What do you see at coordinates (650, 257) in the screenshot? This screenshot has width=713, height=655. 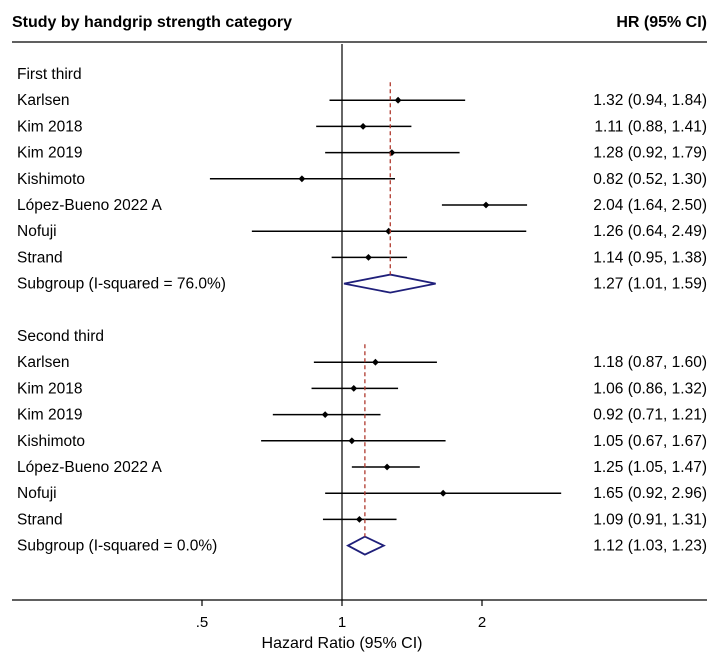 I see `study-ci-text: 1.14 (0.95, 1.38)` at bounding box center [650, 257].